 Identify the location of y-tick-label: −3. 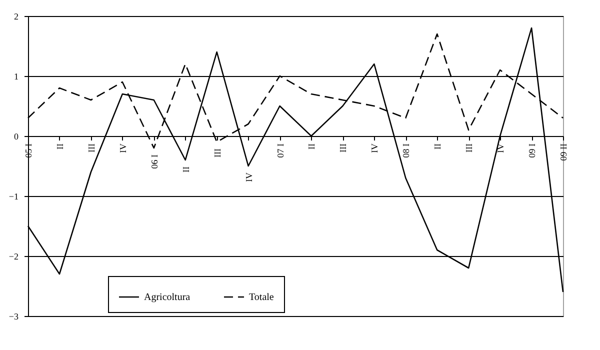
(13, 317).